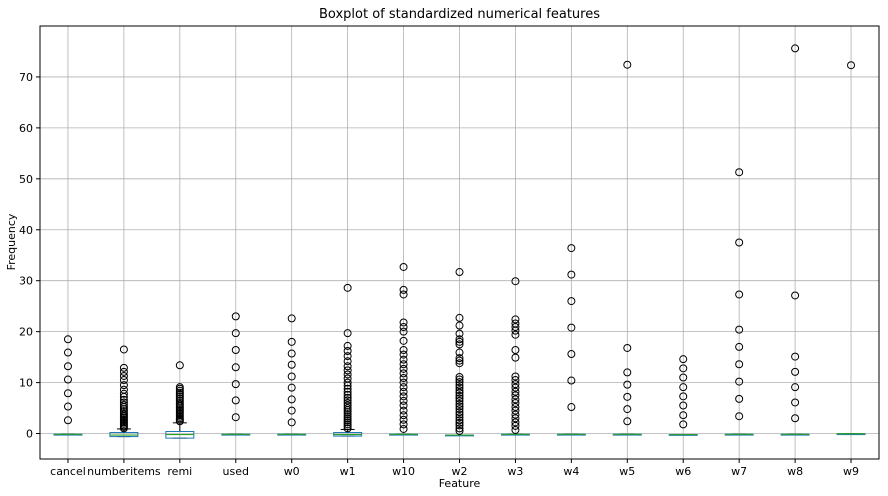 The height and width of the screenshot is (496, 888). What do you see at coordinates (236, 471) in the screenshot?
I see `x-tick-label-used: used` at bounding box center [236, 471].